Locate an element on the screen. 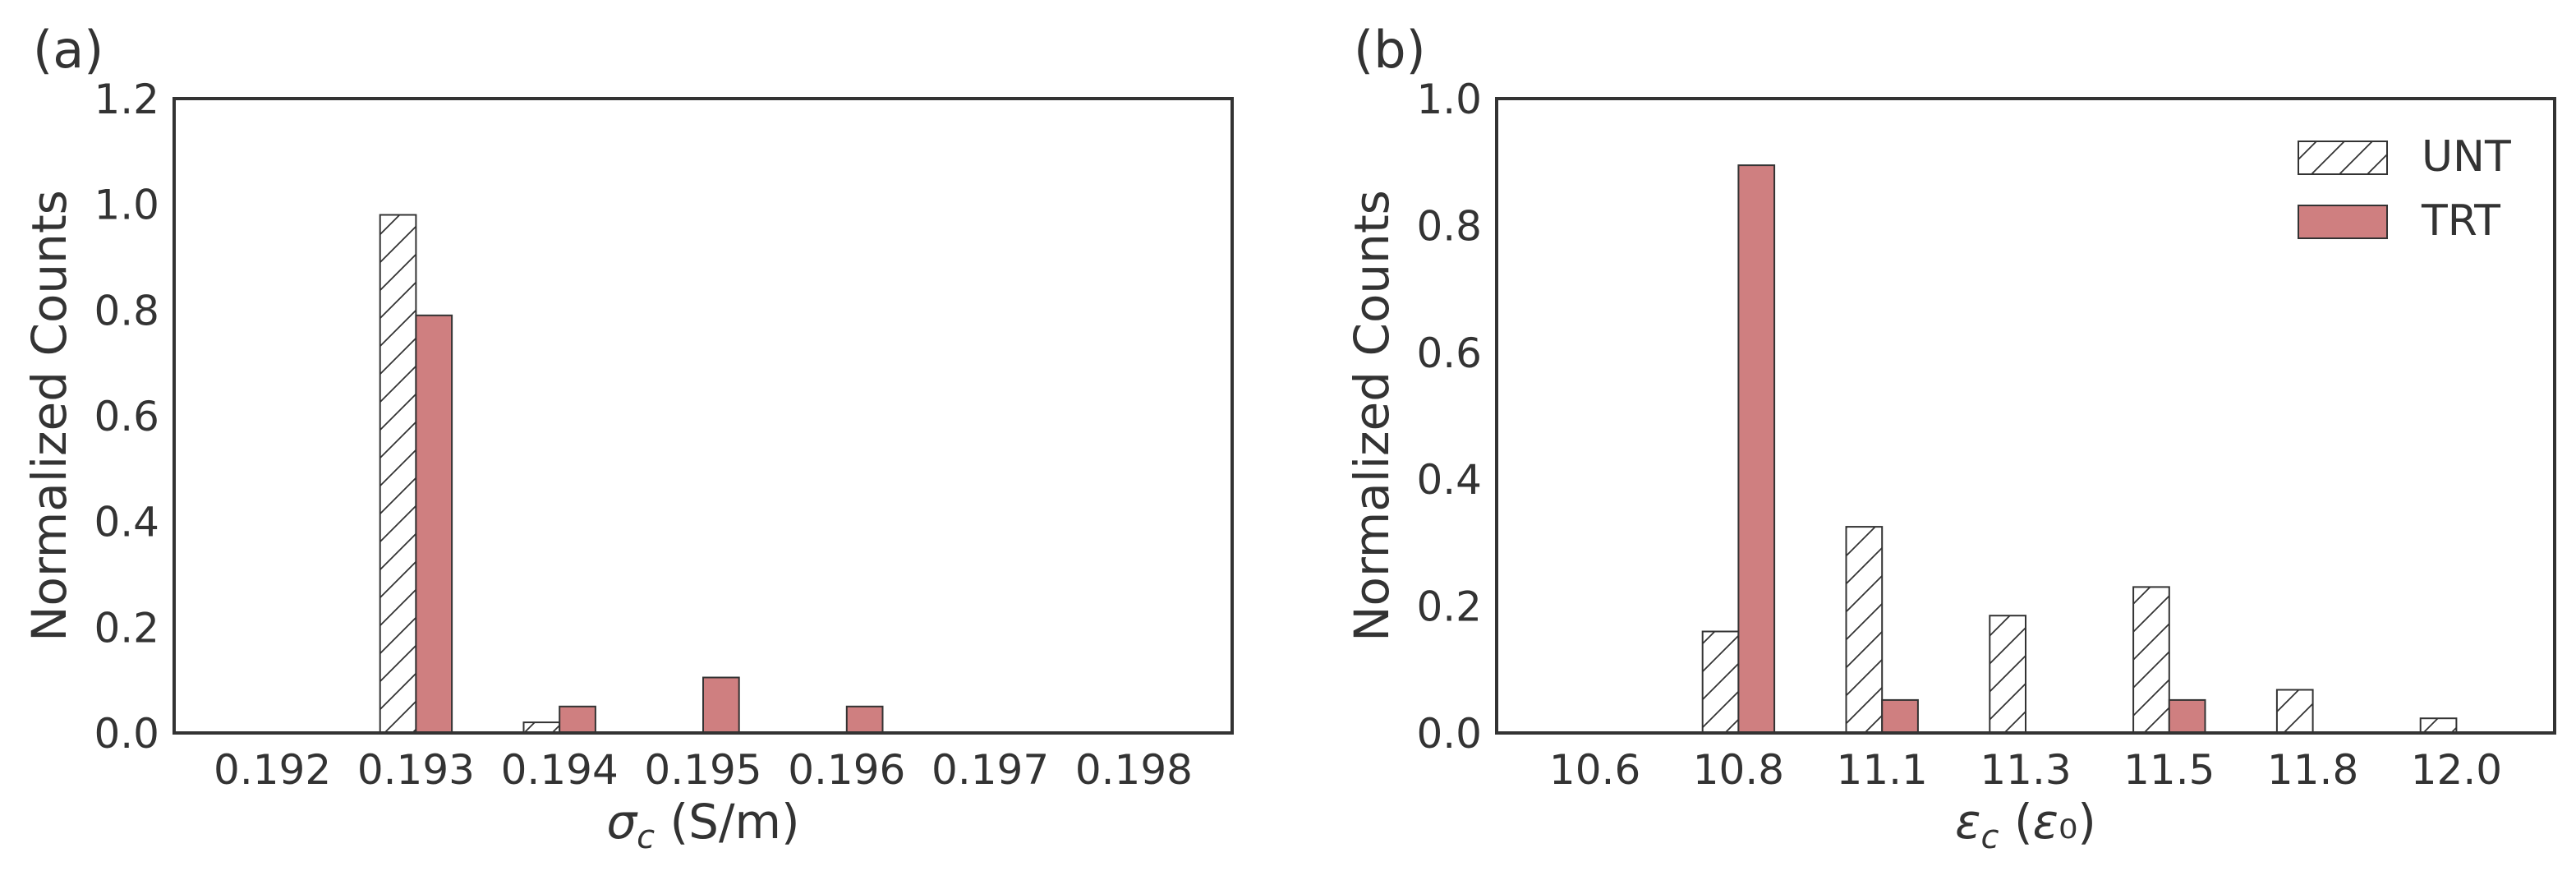 This screenshot has height=871, width=2576. panel-a-x-tick-label: 0.195 is located at coordinates (702, 770).